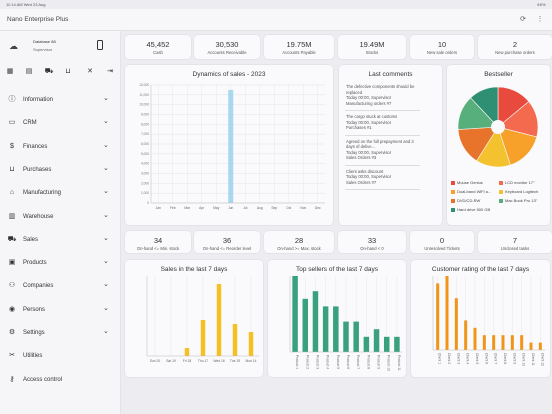  Describe the element at coordinates (158, 242) in the screenshot. I see `kpi-card: 34 On-hand <= Min. stock` at that location.